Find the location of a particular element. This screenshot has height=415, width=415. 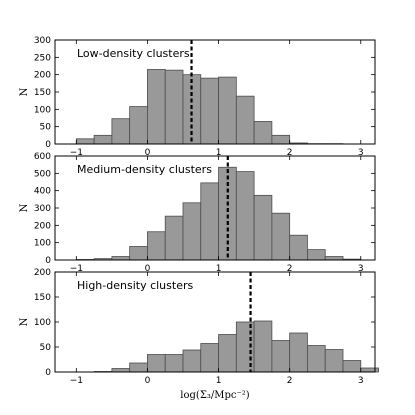

x-tick-label-high-density-1: 0 is located at coordinates (148, 381).